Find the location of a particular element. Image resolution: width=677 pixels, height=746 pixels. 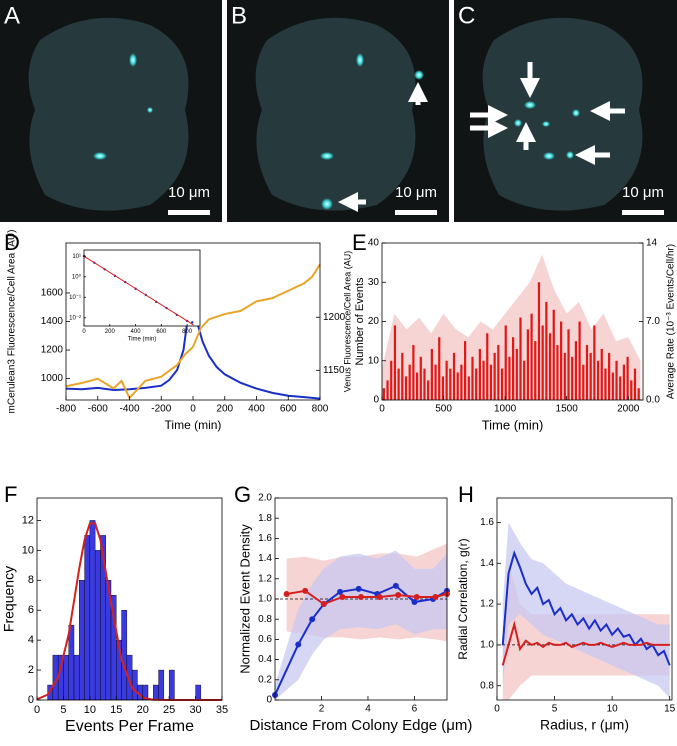

y-tick-label: 0.6 is located at coordinates (265, 639).